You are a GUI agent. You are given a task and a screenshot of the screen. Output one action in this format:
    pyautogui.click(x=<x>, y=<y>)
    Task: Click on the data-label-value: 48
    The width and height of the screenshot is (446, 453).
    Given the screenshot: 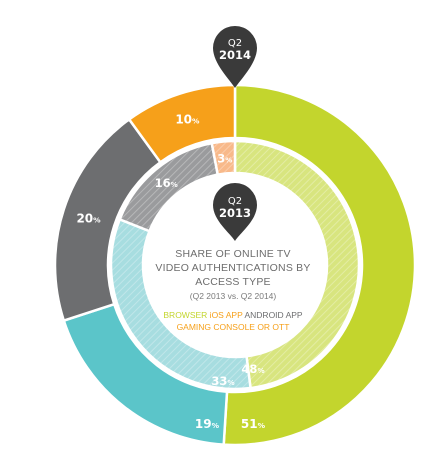 What is the action you would take?
    pyautogui.click(x=249, y=369)
    